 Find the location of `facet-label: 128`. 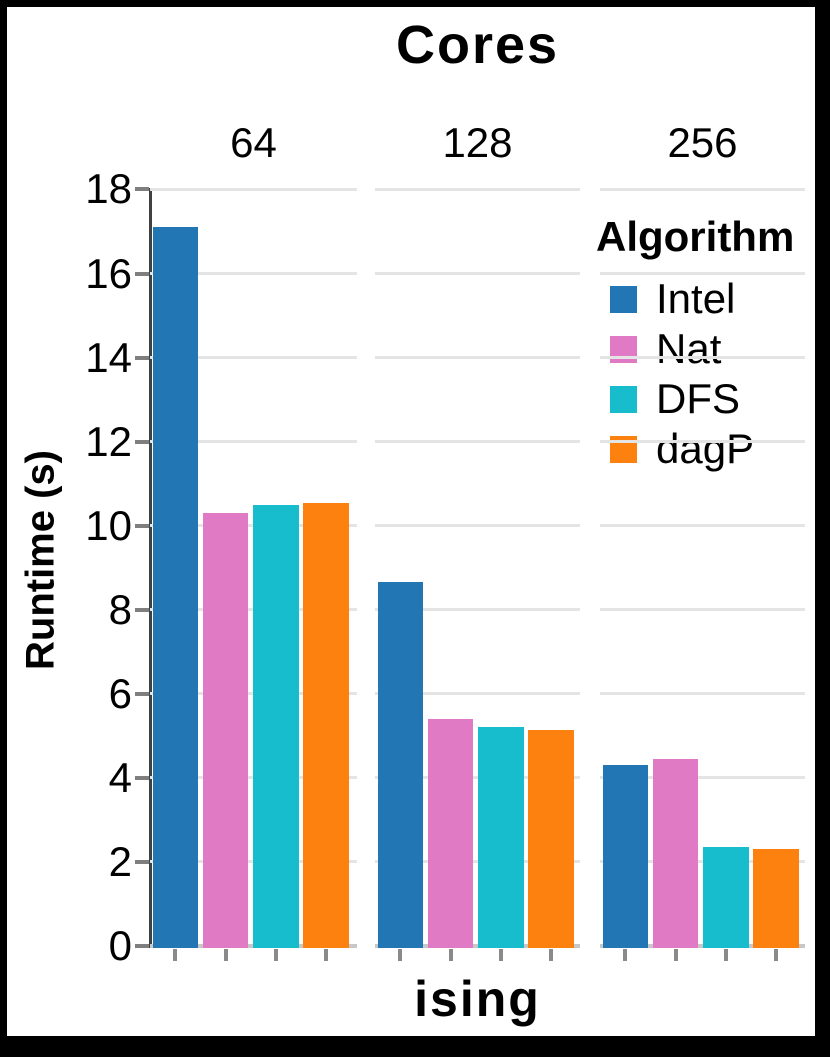

facet-label: 128 is located at coordinates (477, 142).